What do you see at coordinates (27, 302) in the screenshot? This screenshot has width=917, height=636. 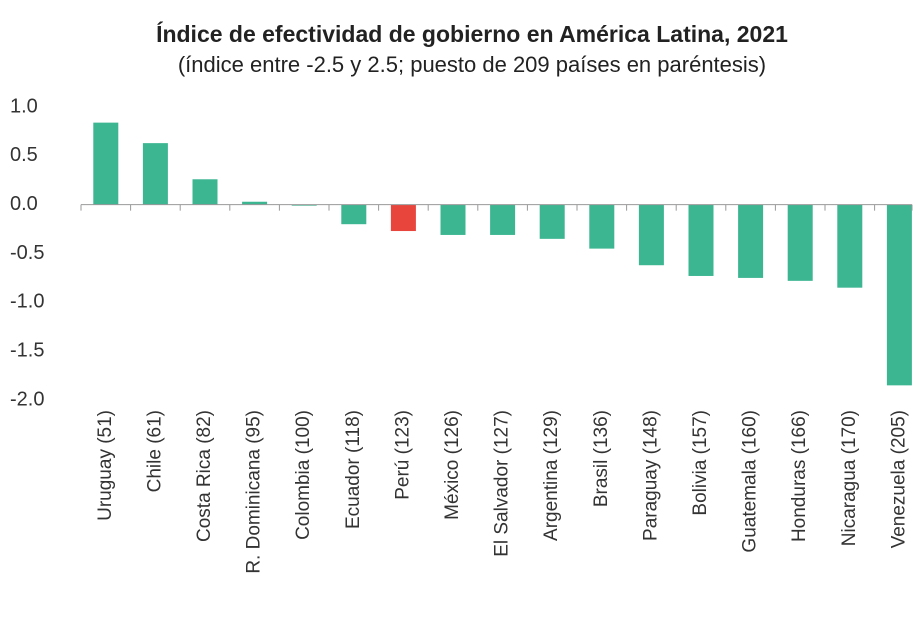 I see `y-tick-label: -1.0` at bounding box center [27, 302].